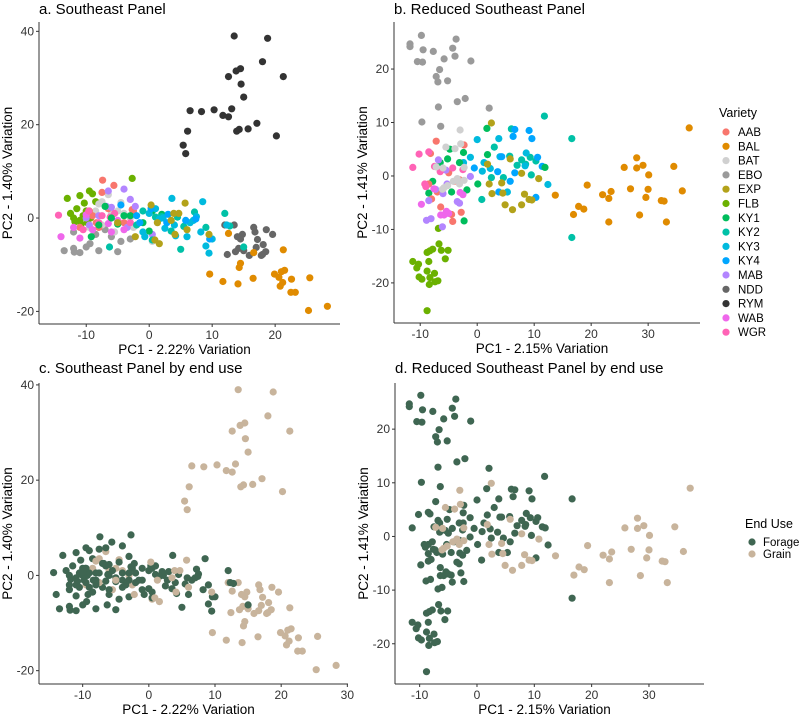 The image size is (800, 720). I want to click on y-tick-label: 20, so click(383, 69).